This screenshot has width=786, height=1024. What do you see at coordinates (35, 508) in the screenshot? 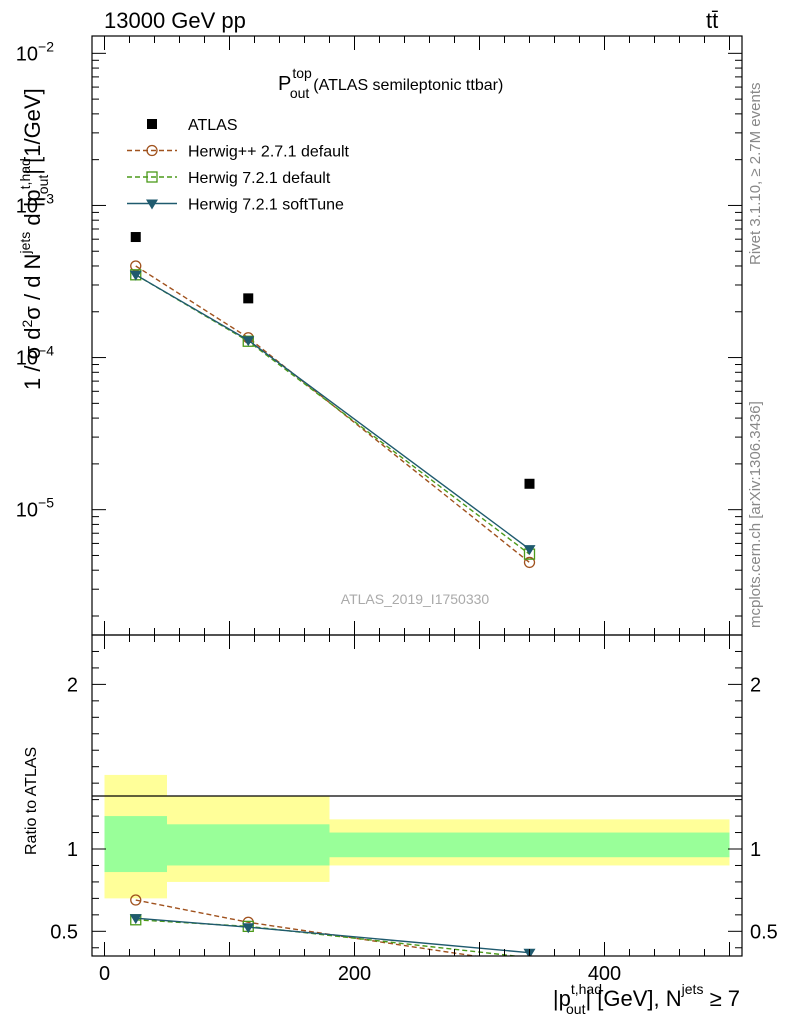
I see `main-y-tick-label: 10⁻⁵` at bounding box center [35, 508].